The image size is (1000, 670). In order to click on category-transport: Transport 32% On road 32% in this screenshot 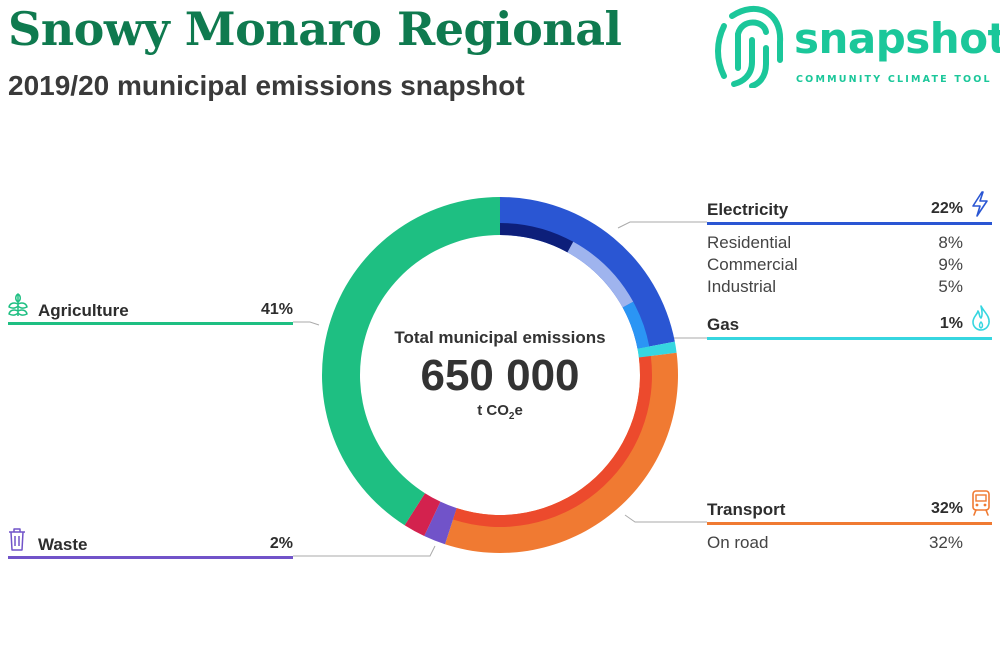, I will do `click(849, 526)`.